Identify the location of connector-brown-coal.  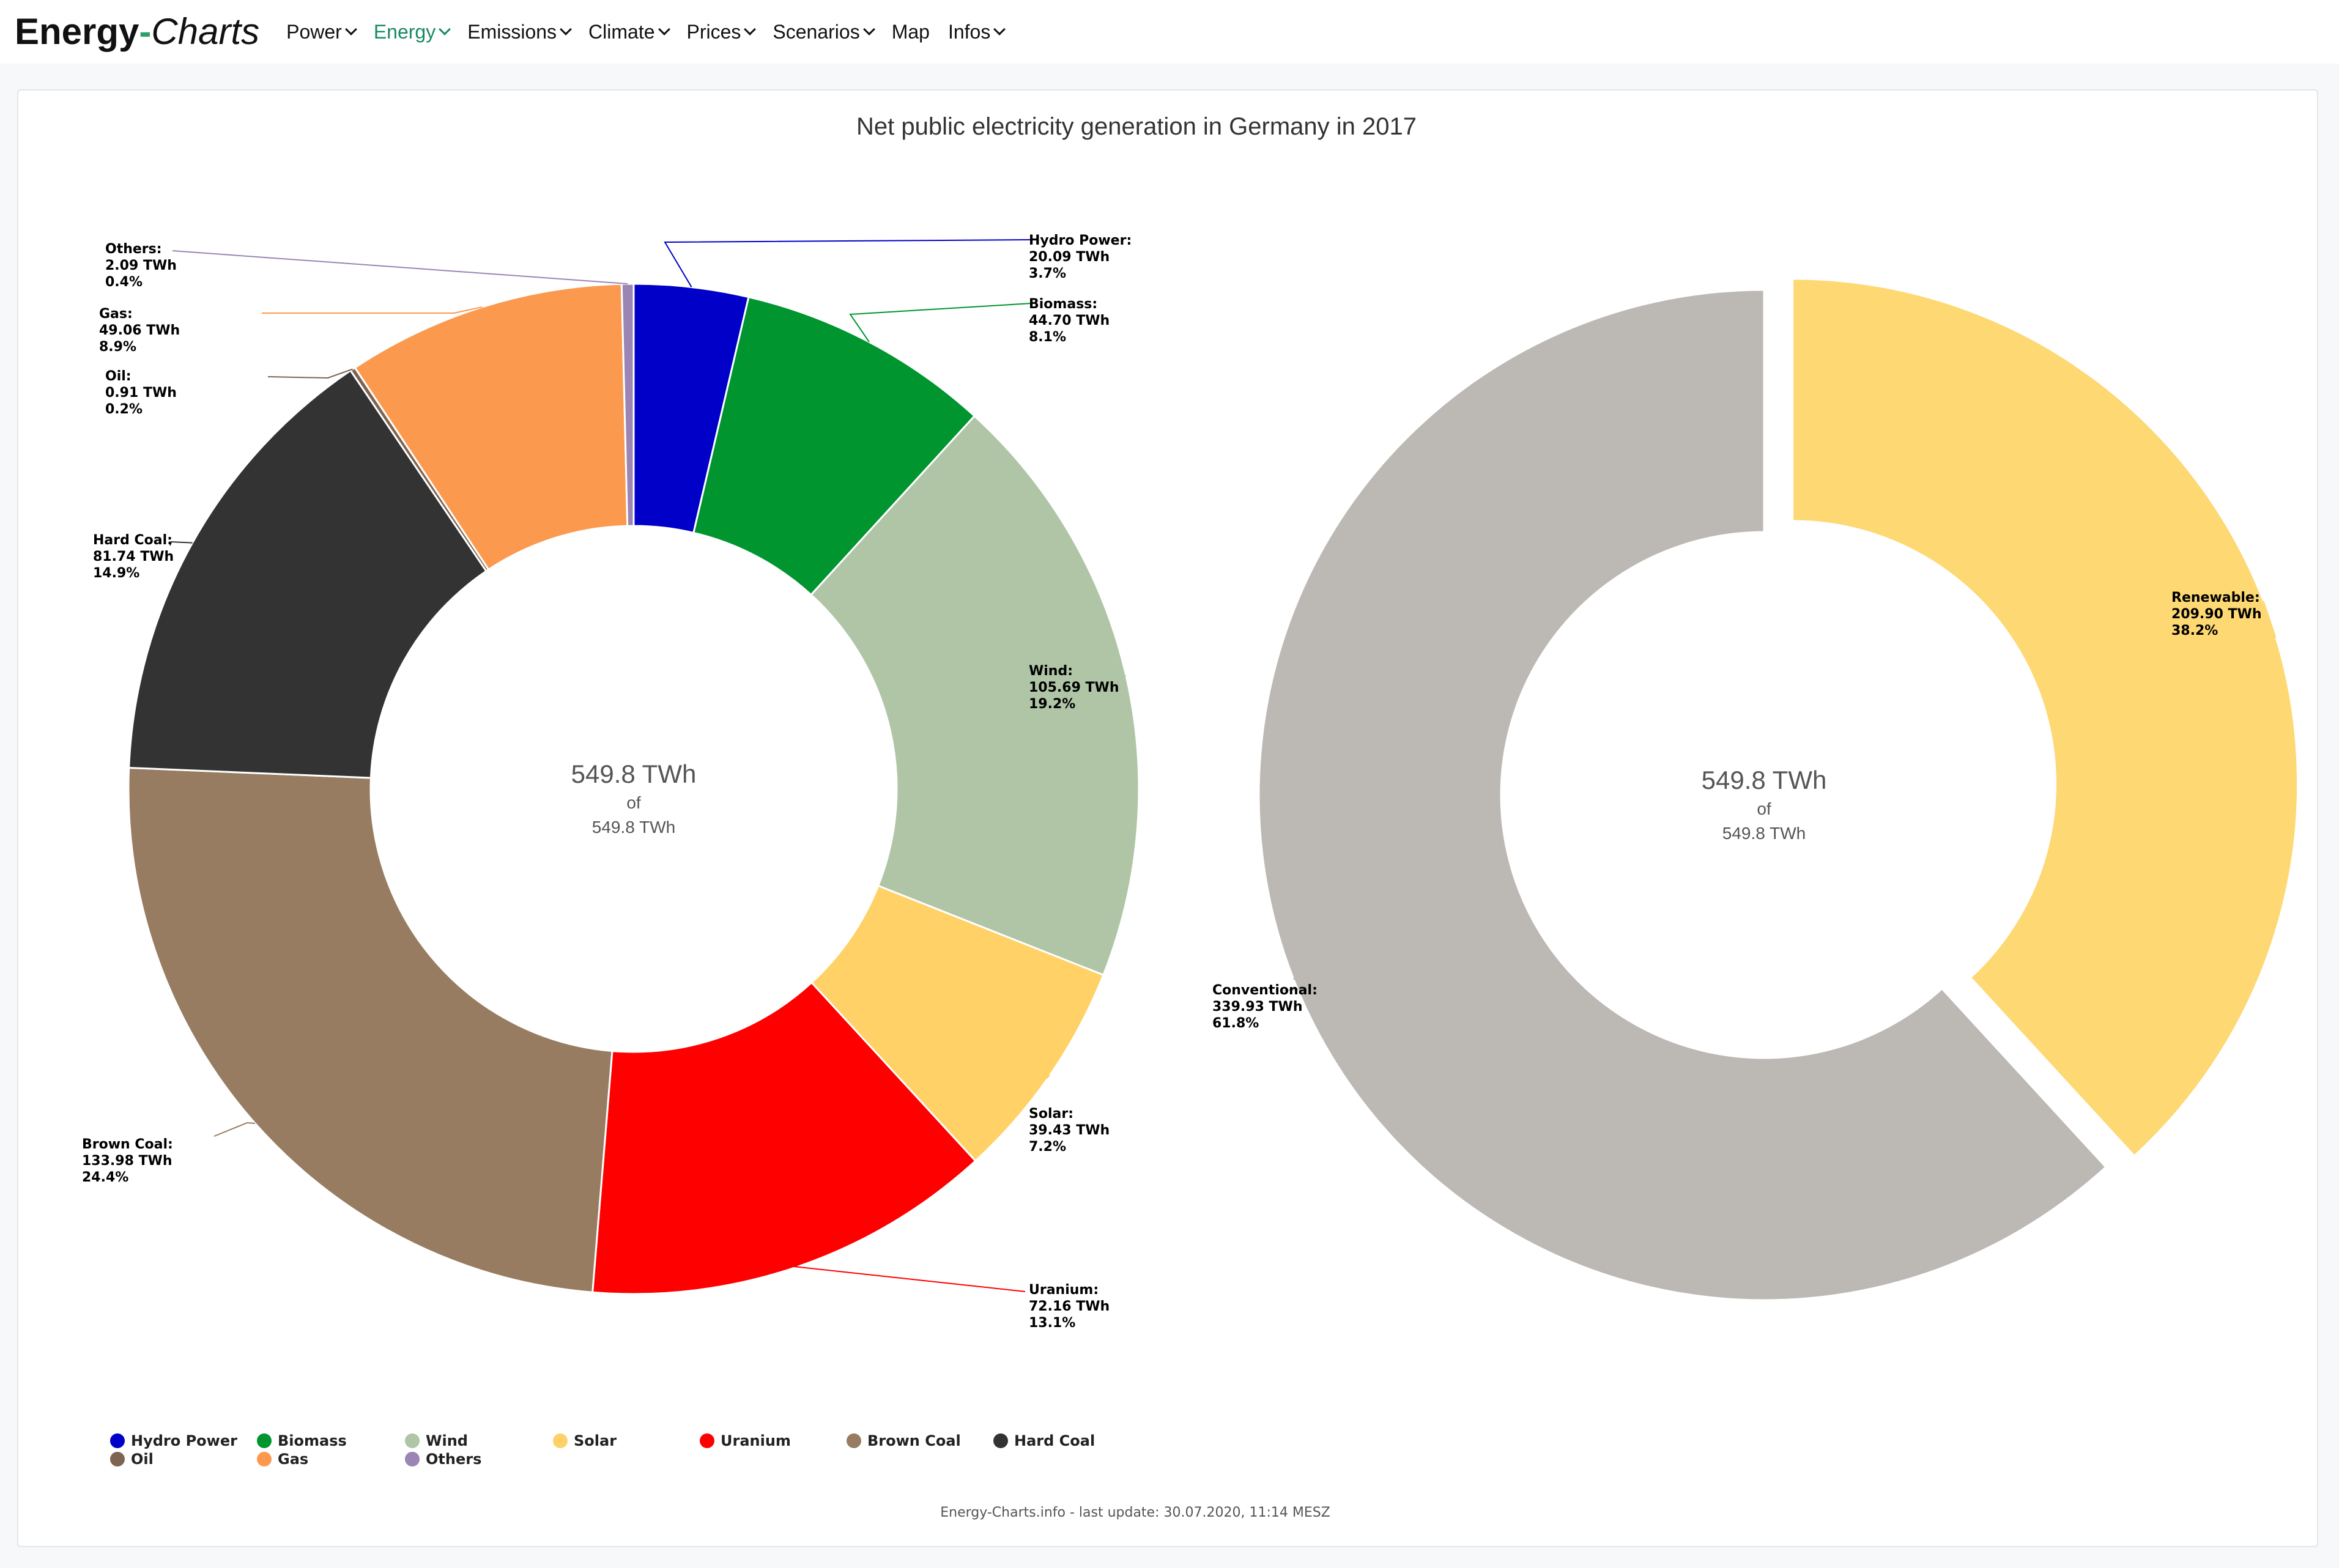
(234, 1129).